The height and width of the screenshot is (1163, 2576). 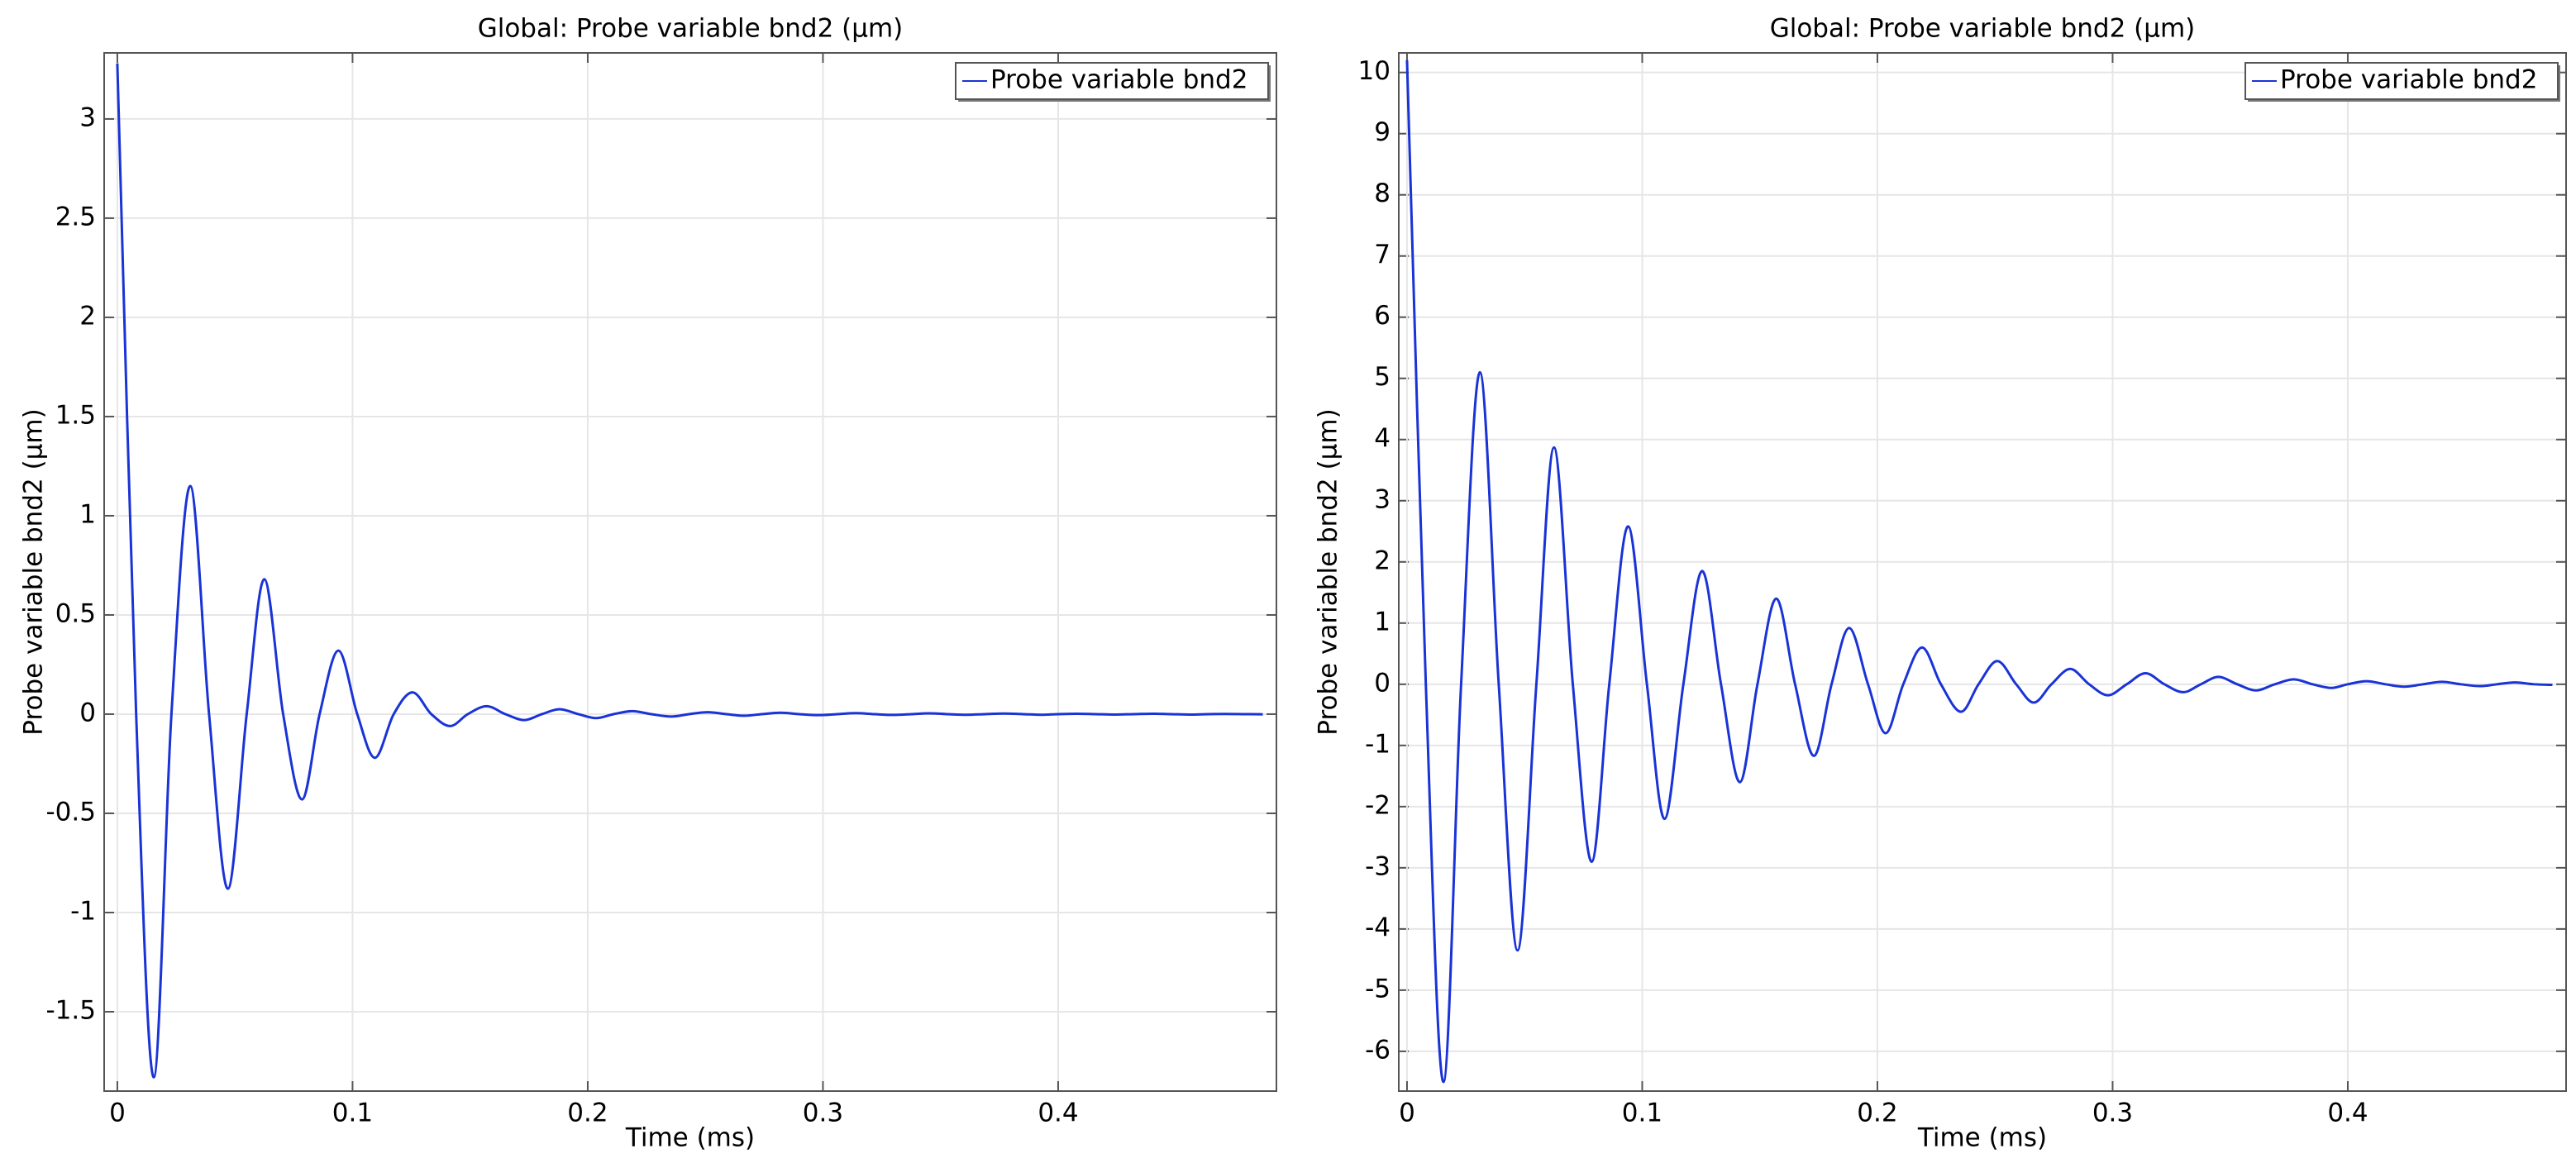 What do you see at coordinates (1382, 377) in the screenshot?
I see `y-tick-label: 5` at bounding box center [1382, 377].